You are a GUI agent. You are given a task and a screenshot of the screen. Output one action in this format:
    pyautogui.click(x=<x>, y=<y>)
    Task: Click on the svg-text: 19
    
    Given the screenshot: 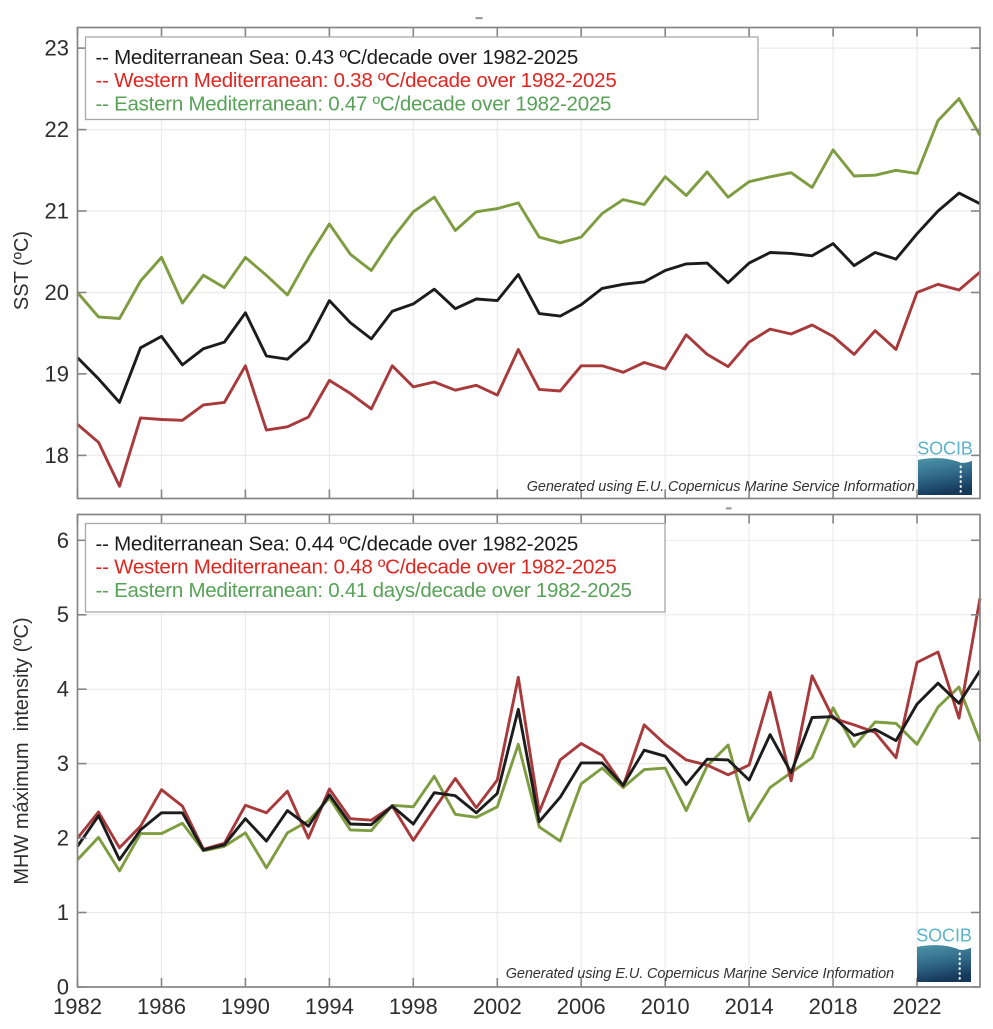 What is the action you would take?
    pyautogui.click(x=57, y=373)
    